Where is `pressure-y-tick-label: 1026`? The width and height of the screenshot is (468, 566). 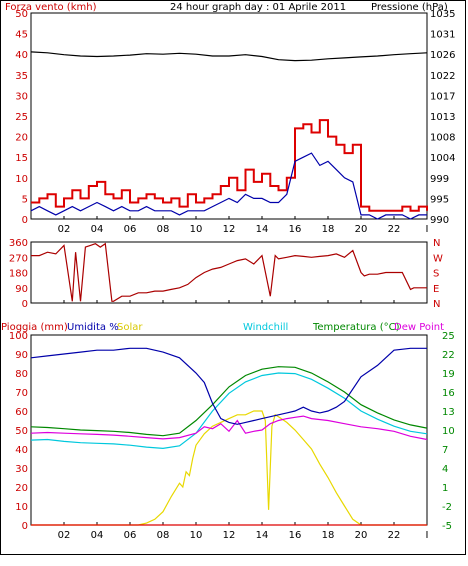
pressure-y-tick-label: 1026 is located at coordinates (442, 55).